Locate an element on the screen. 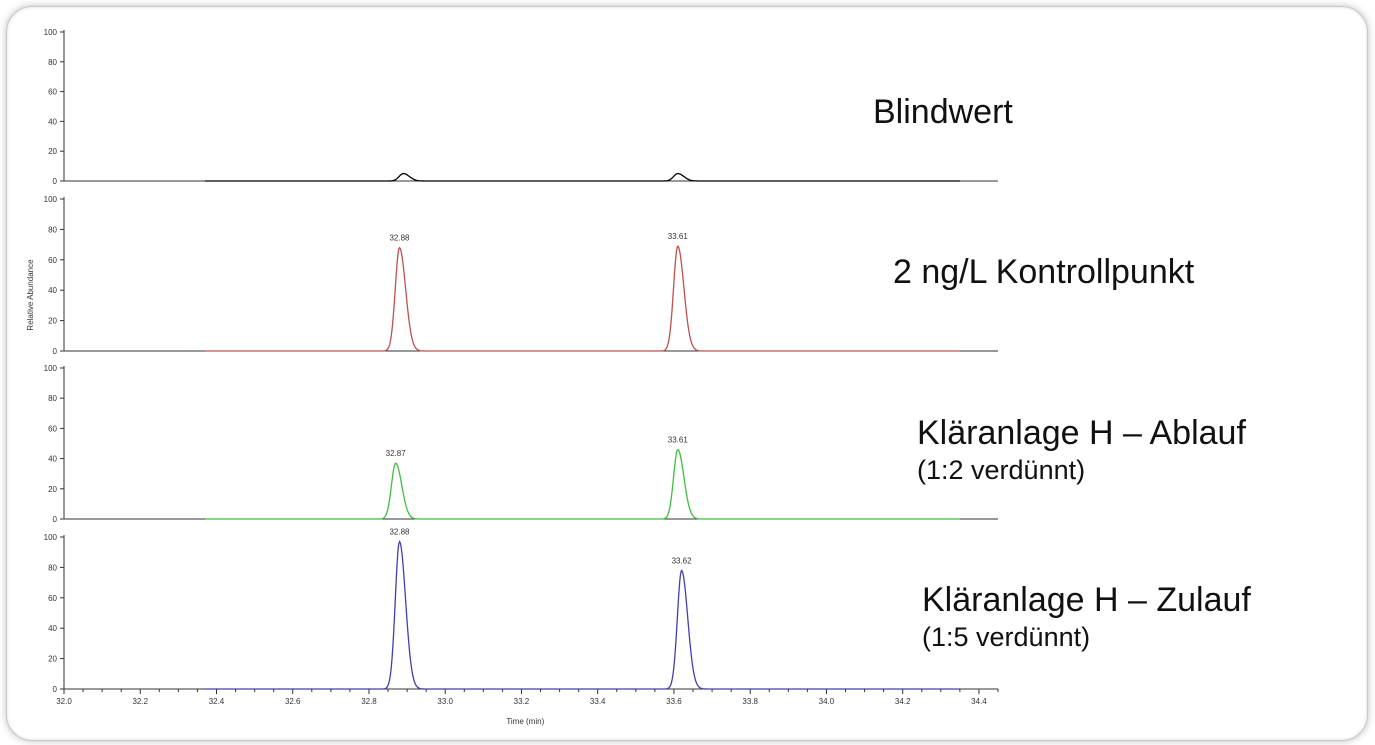  y-tick-label-3-1: 20 is located at coordinates (52, 659).